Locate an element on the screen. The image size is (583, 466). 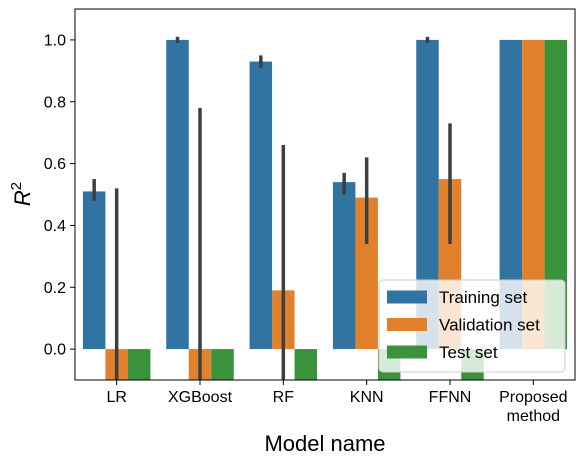
bar-validation-set-knn is located at coordinates (366, 273).